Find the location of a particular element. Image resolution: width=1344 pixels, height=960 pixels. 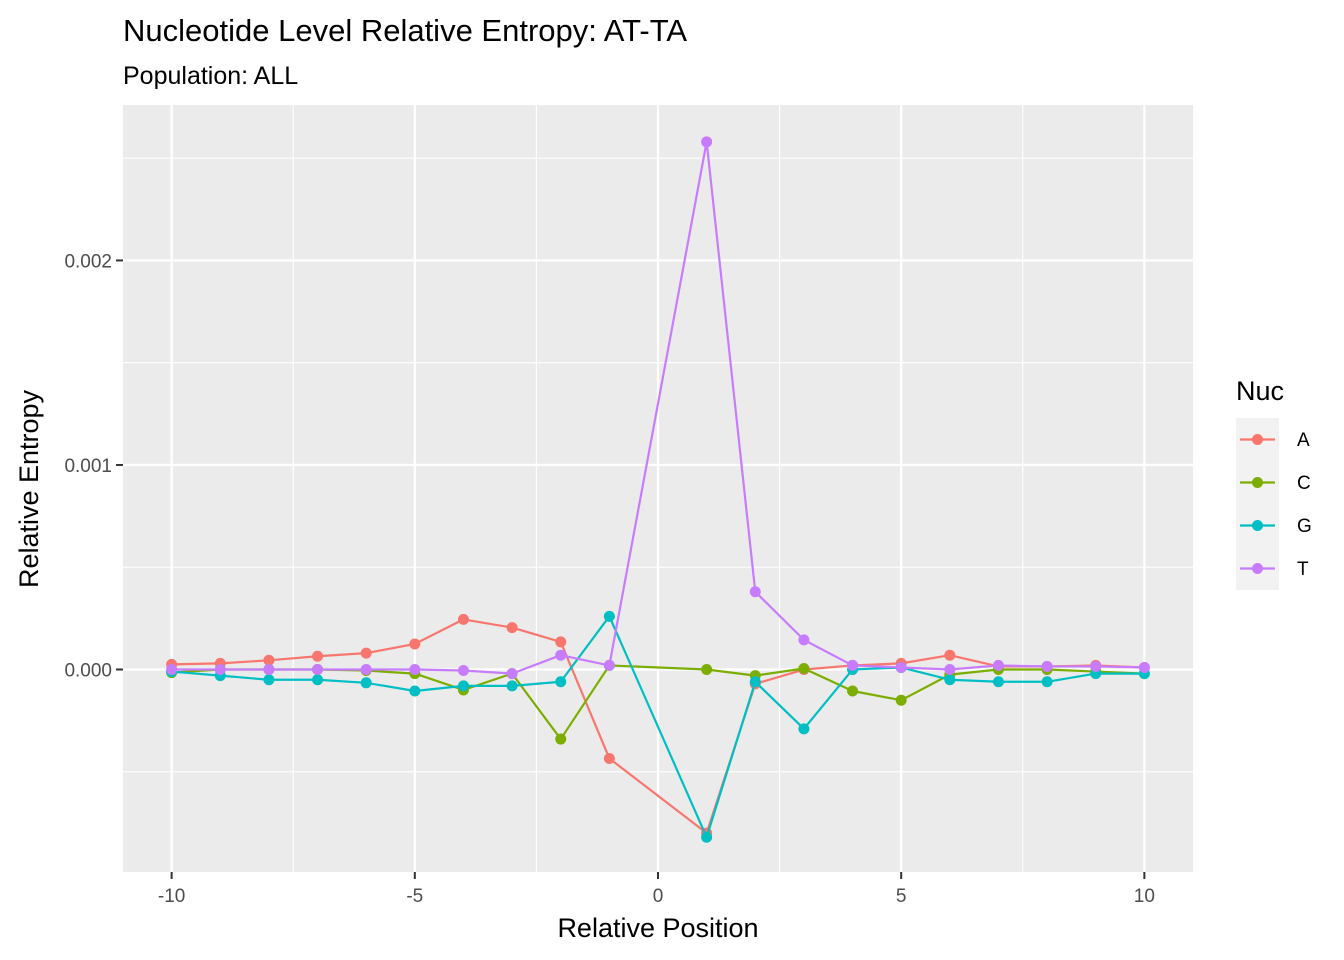

legend-item-T: T is located at coordinates (1272, 568).